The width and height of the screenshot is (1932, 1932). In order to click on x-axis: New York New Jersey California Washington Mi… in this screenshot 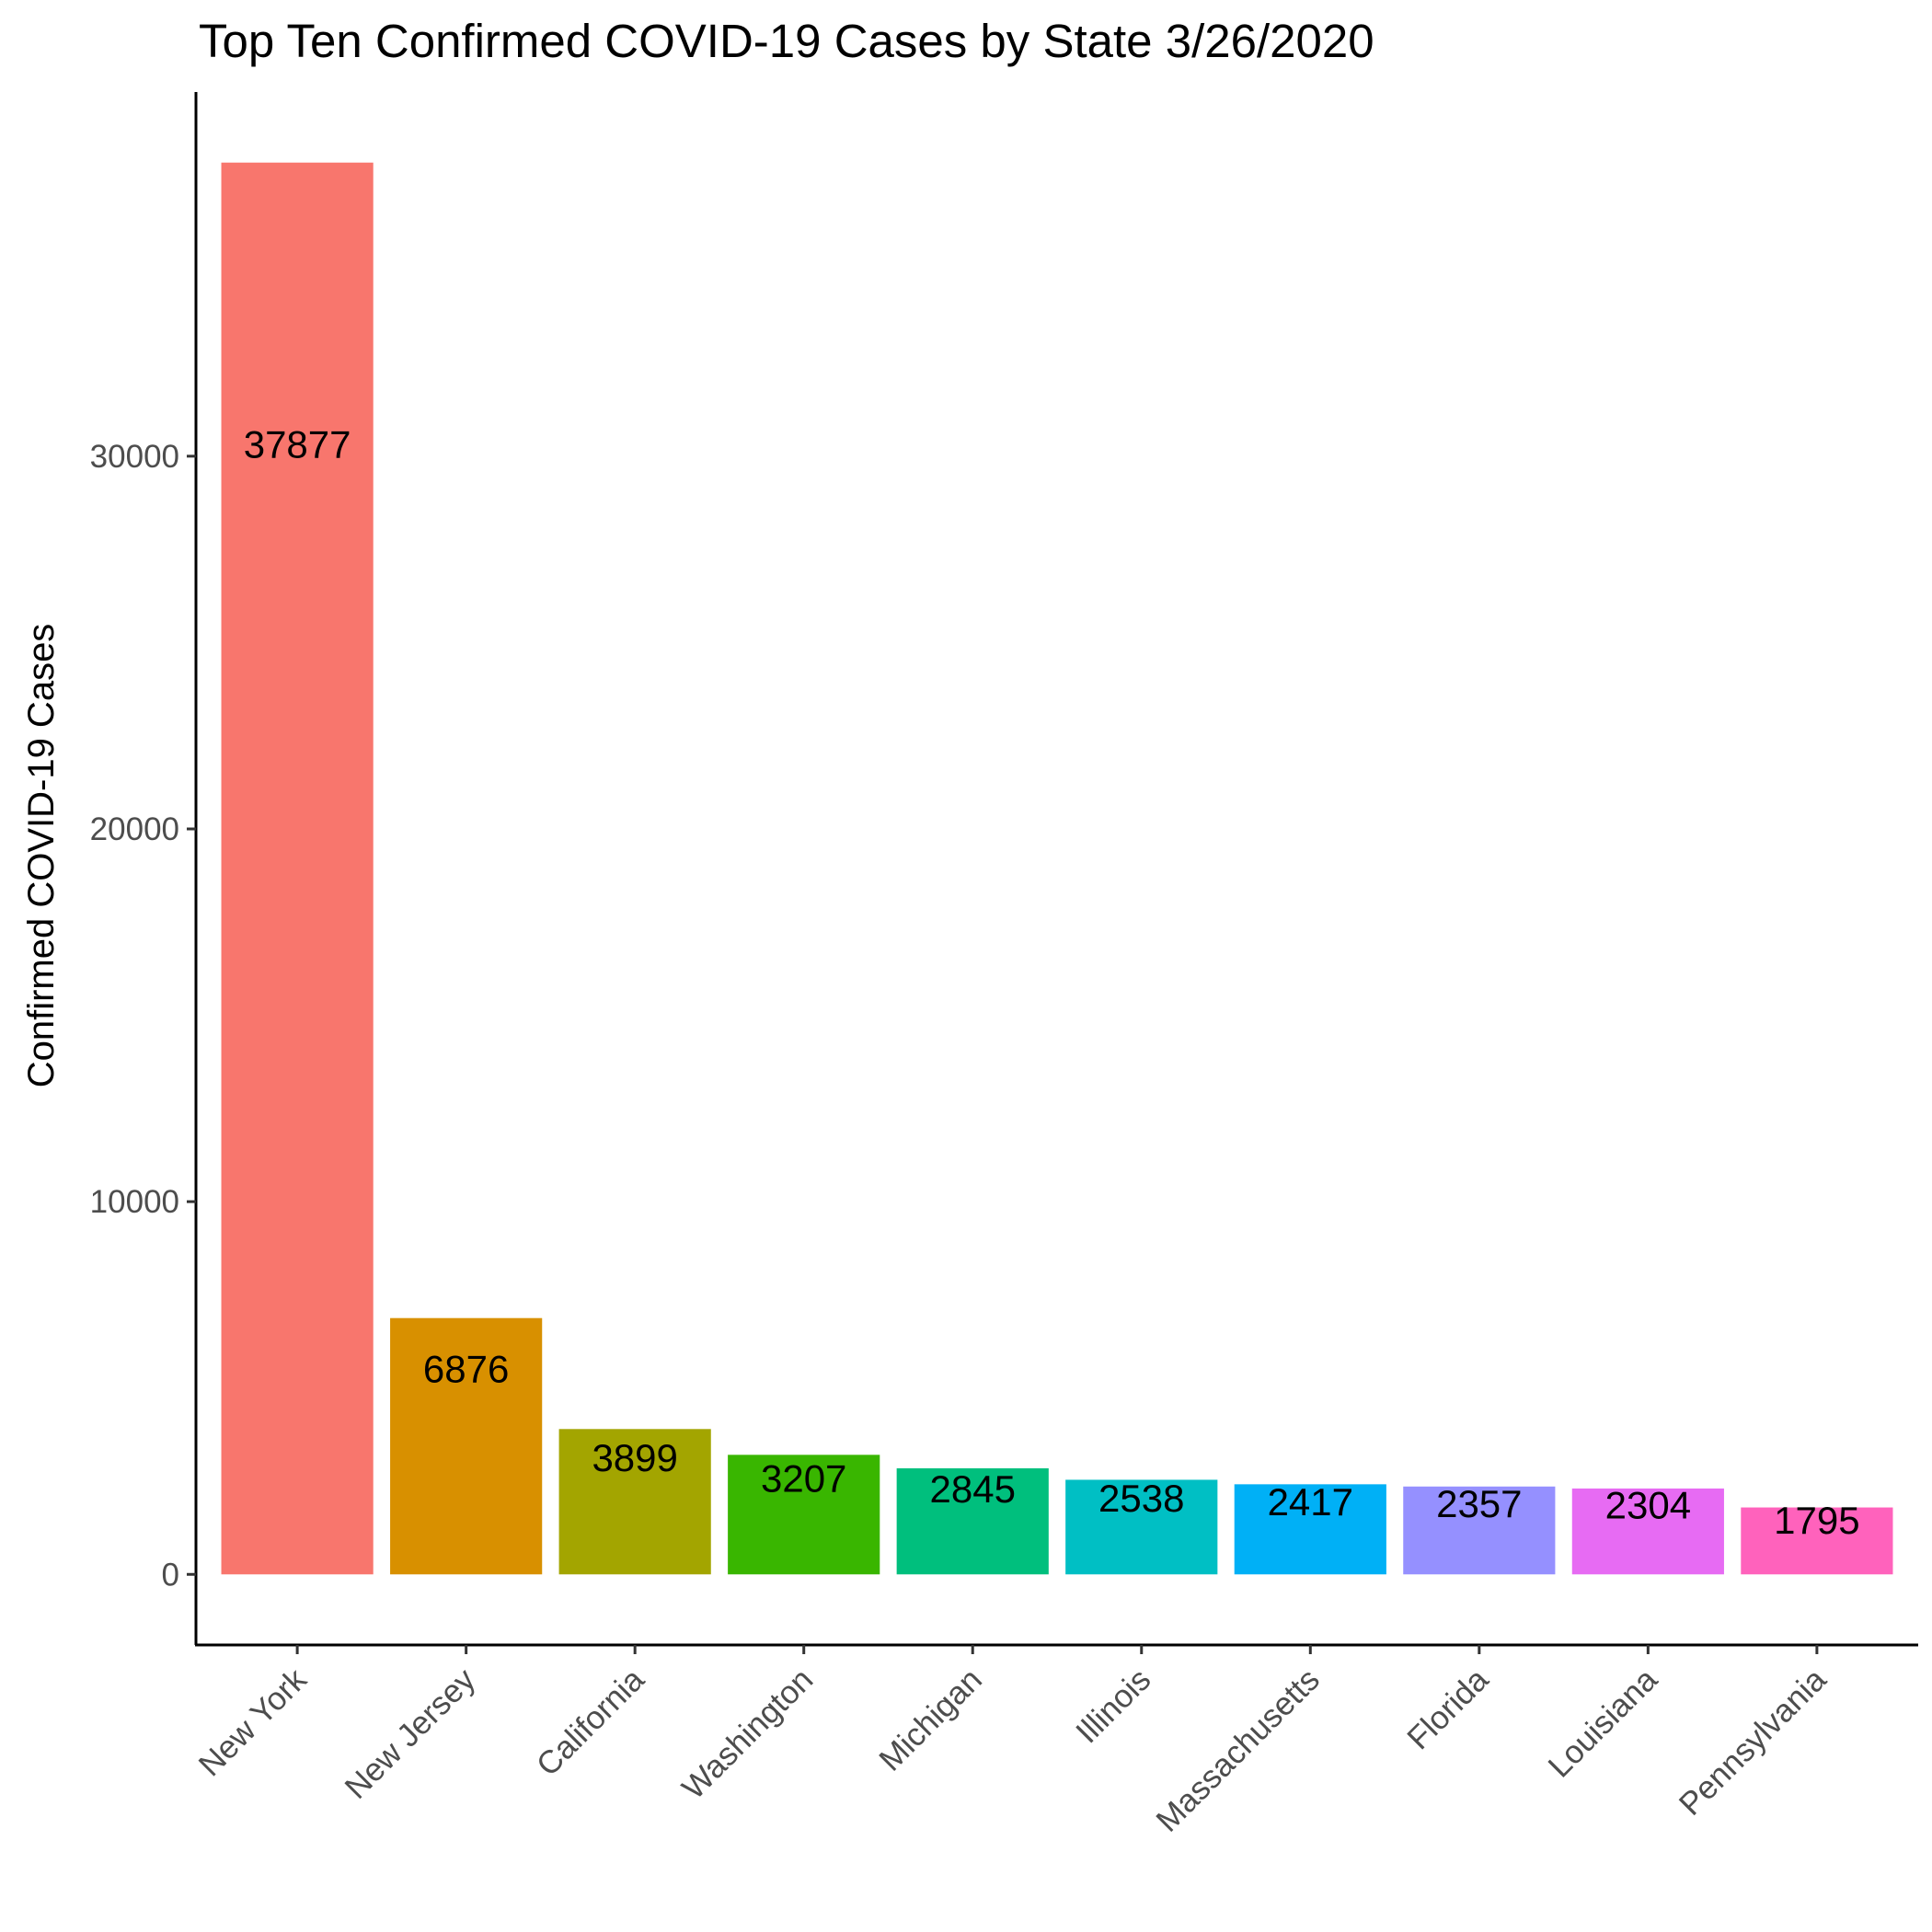, I will do `click(1055, 1741)`.